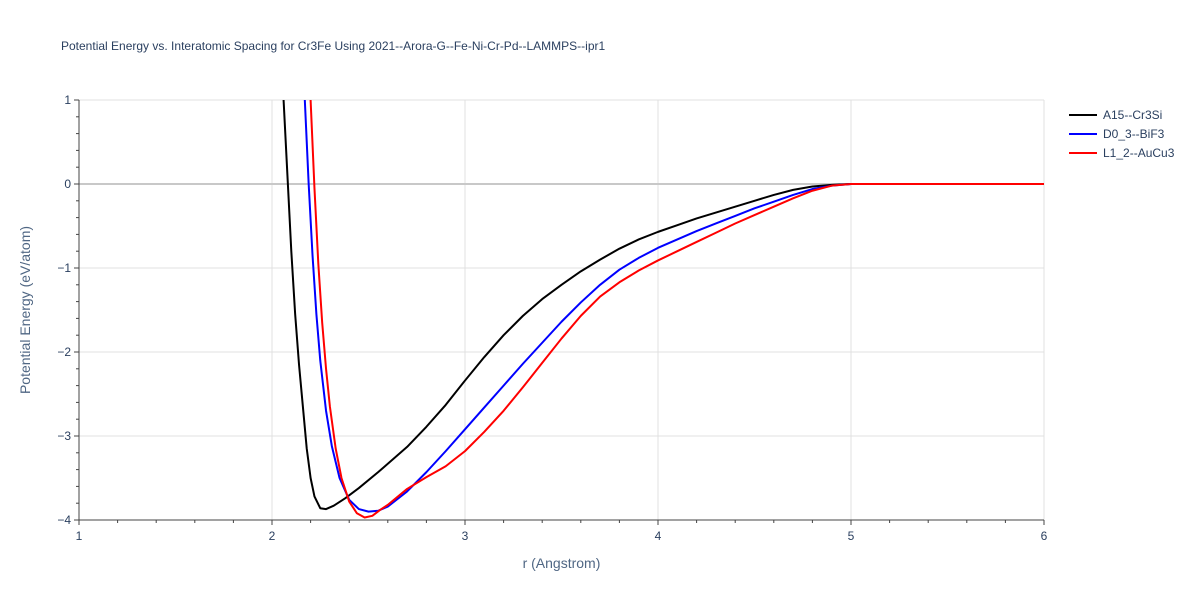 The width and height of the screenshot is (1200, 600). What do you see at coordinates (67, 184) in the screenshot?
I see `y-tick-label: 0` at bounding box center [67, 184].